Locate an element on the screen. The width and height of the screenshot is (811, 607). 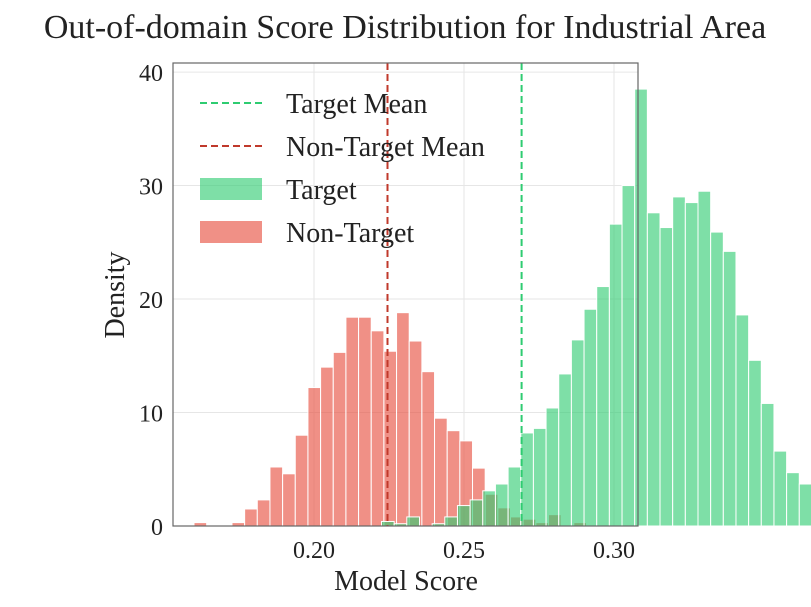
y-axis-ticks: 0 10 20 30 40 is located at coordinates (151, 301).